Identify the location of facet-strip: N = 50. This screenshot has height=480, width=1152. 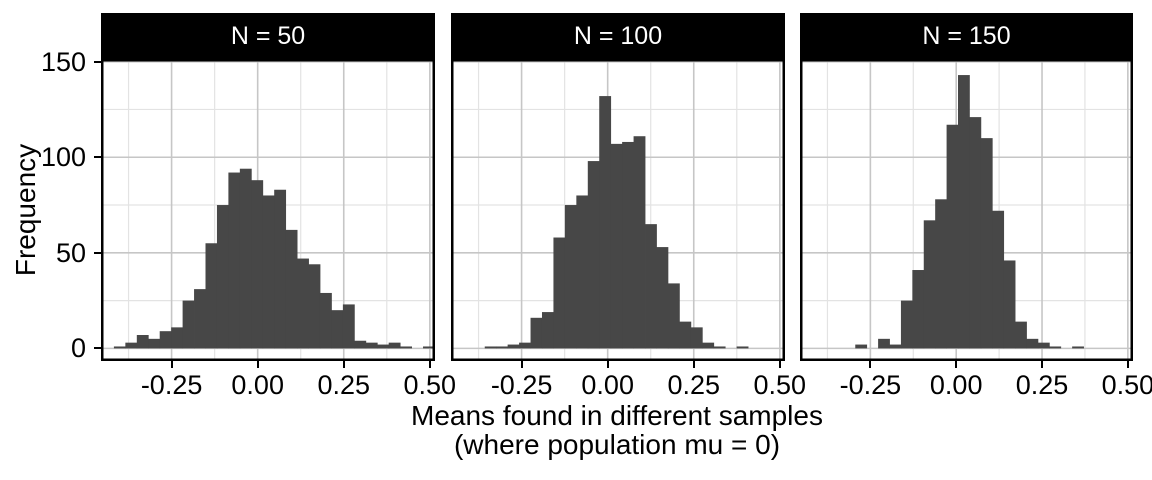
(268, 36).